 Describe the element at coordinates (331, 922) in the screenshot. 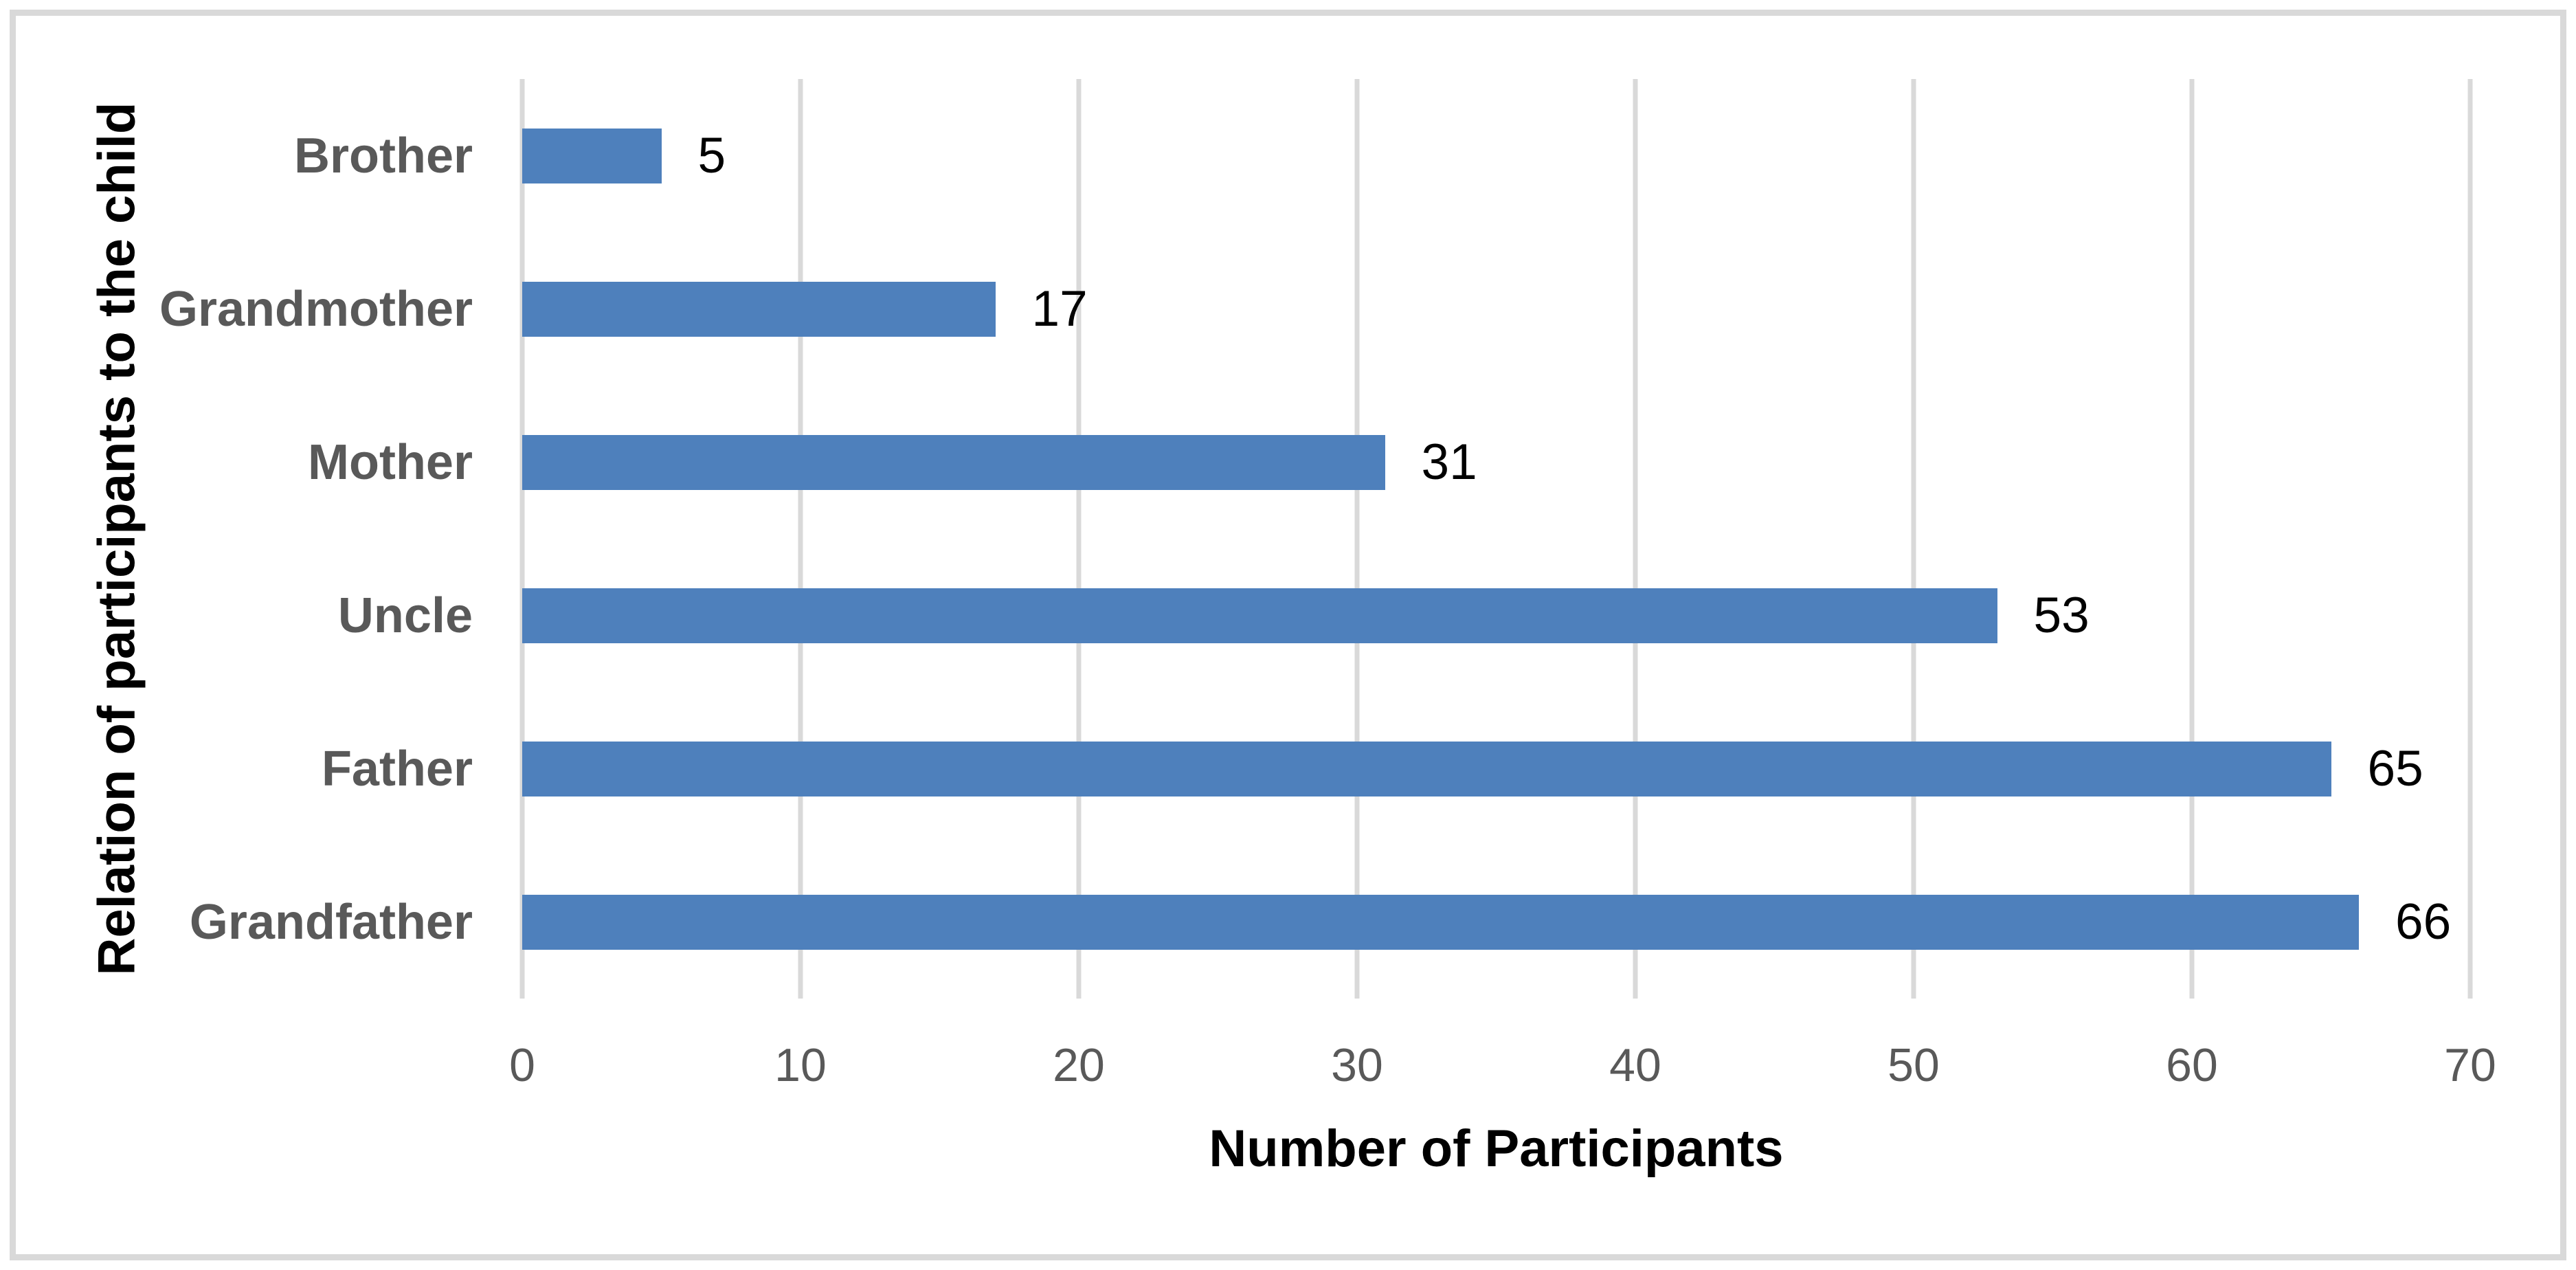

I see `category-label-grandfather: Grandfather` at that location.